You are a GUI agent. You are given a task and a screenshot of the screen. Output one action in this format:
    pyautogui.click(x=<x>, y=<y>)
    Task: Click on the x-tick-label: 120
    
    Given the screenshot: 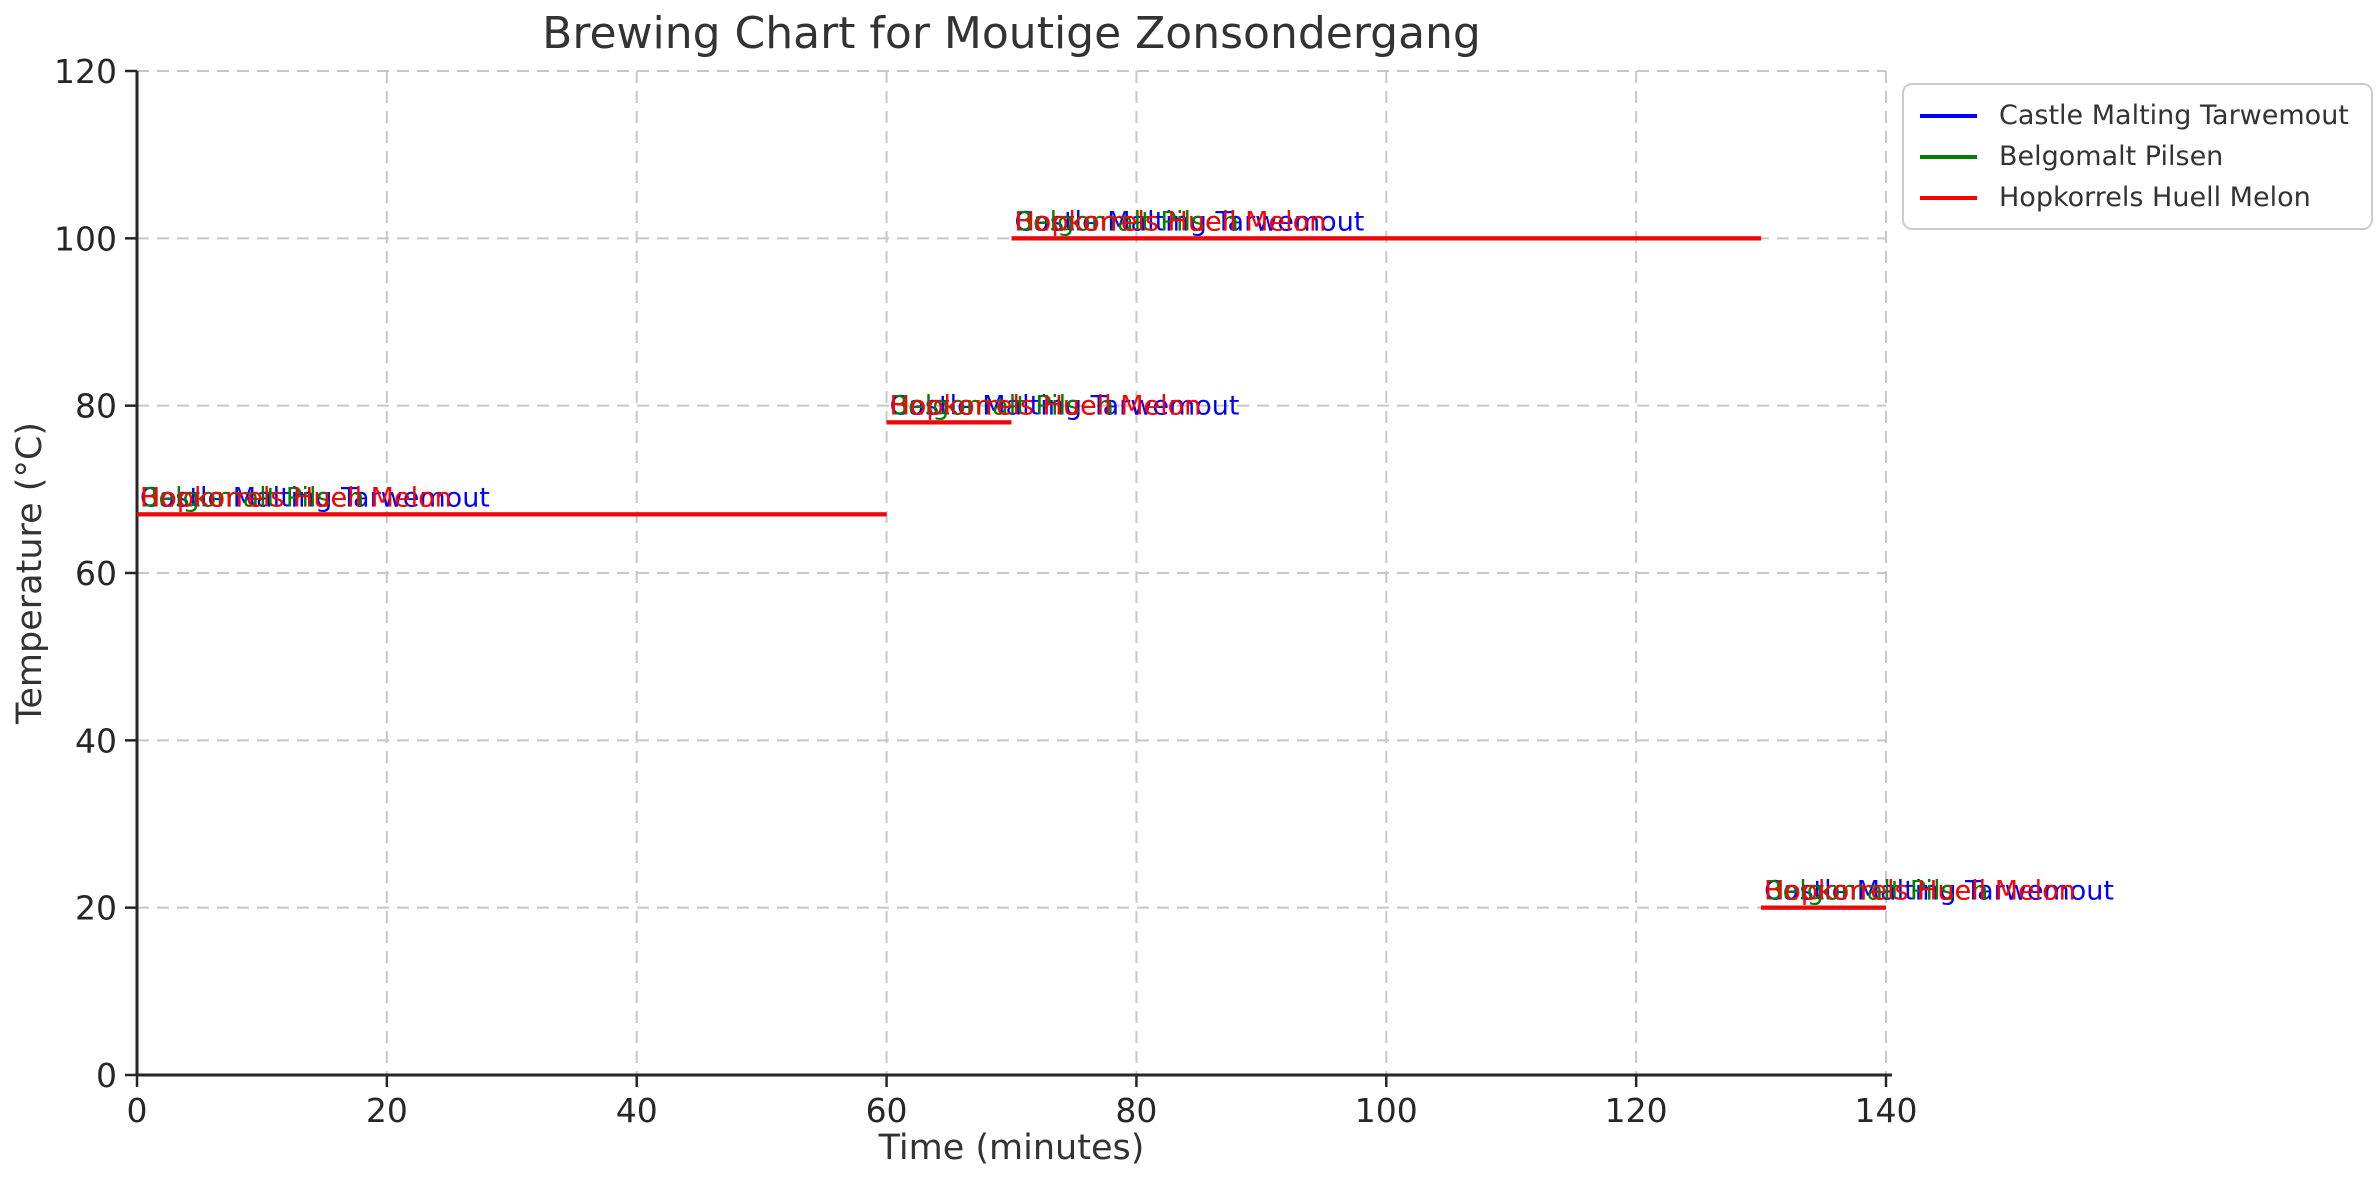 What is the action you would take?
    pyautogui.click(x=1636, y=1110)
    